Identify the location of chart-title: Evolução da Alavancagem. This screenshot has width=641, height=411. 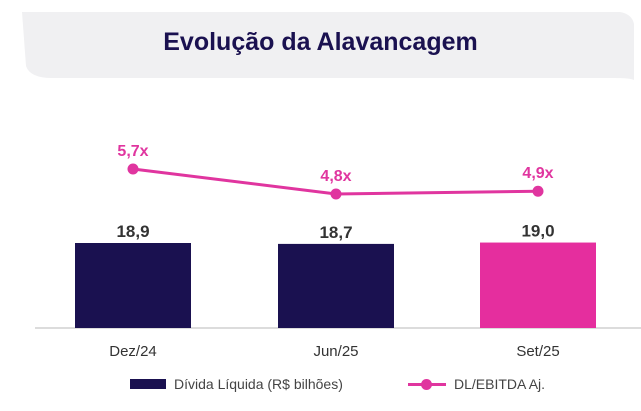
(320, 42).